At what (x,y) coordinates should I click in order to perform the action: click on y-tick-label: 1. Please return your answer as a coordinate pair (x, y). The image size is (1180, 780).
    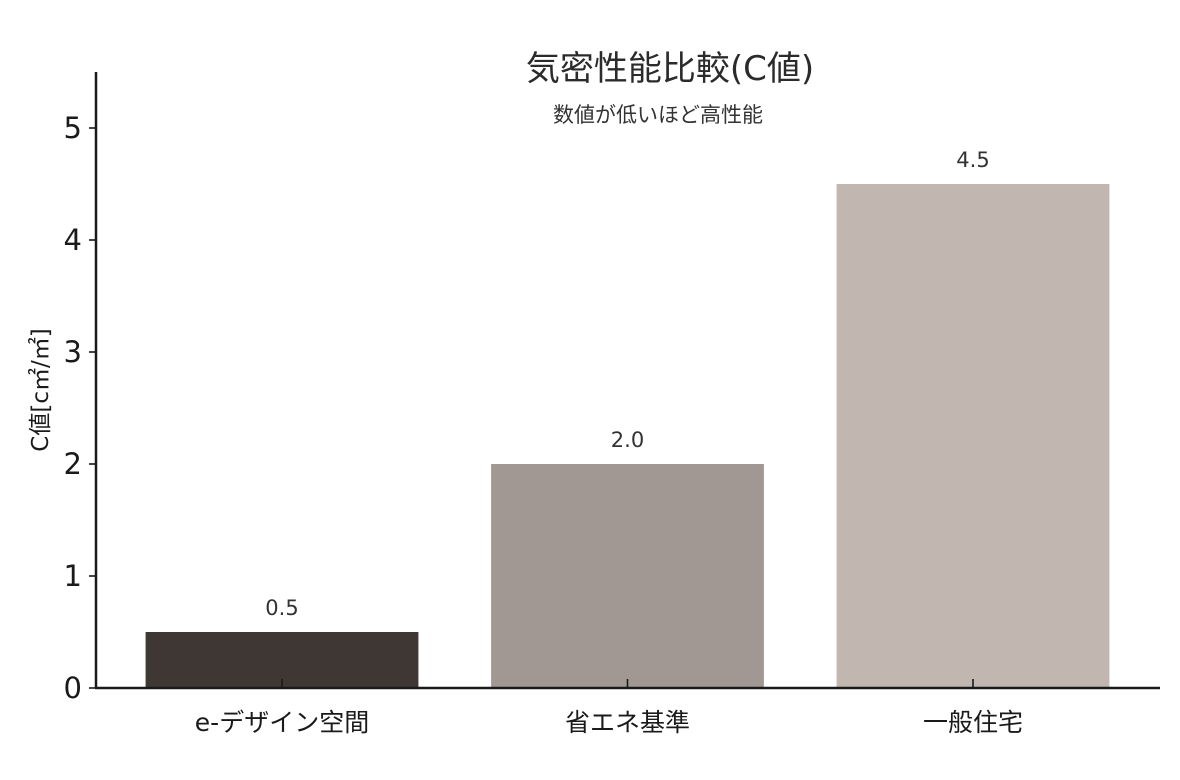
    Looking at the image, I should click on (73, 576).